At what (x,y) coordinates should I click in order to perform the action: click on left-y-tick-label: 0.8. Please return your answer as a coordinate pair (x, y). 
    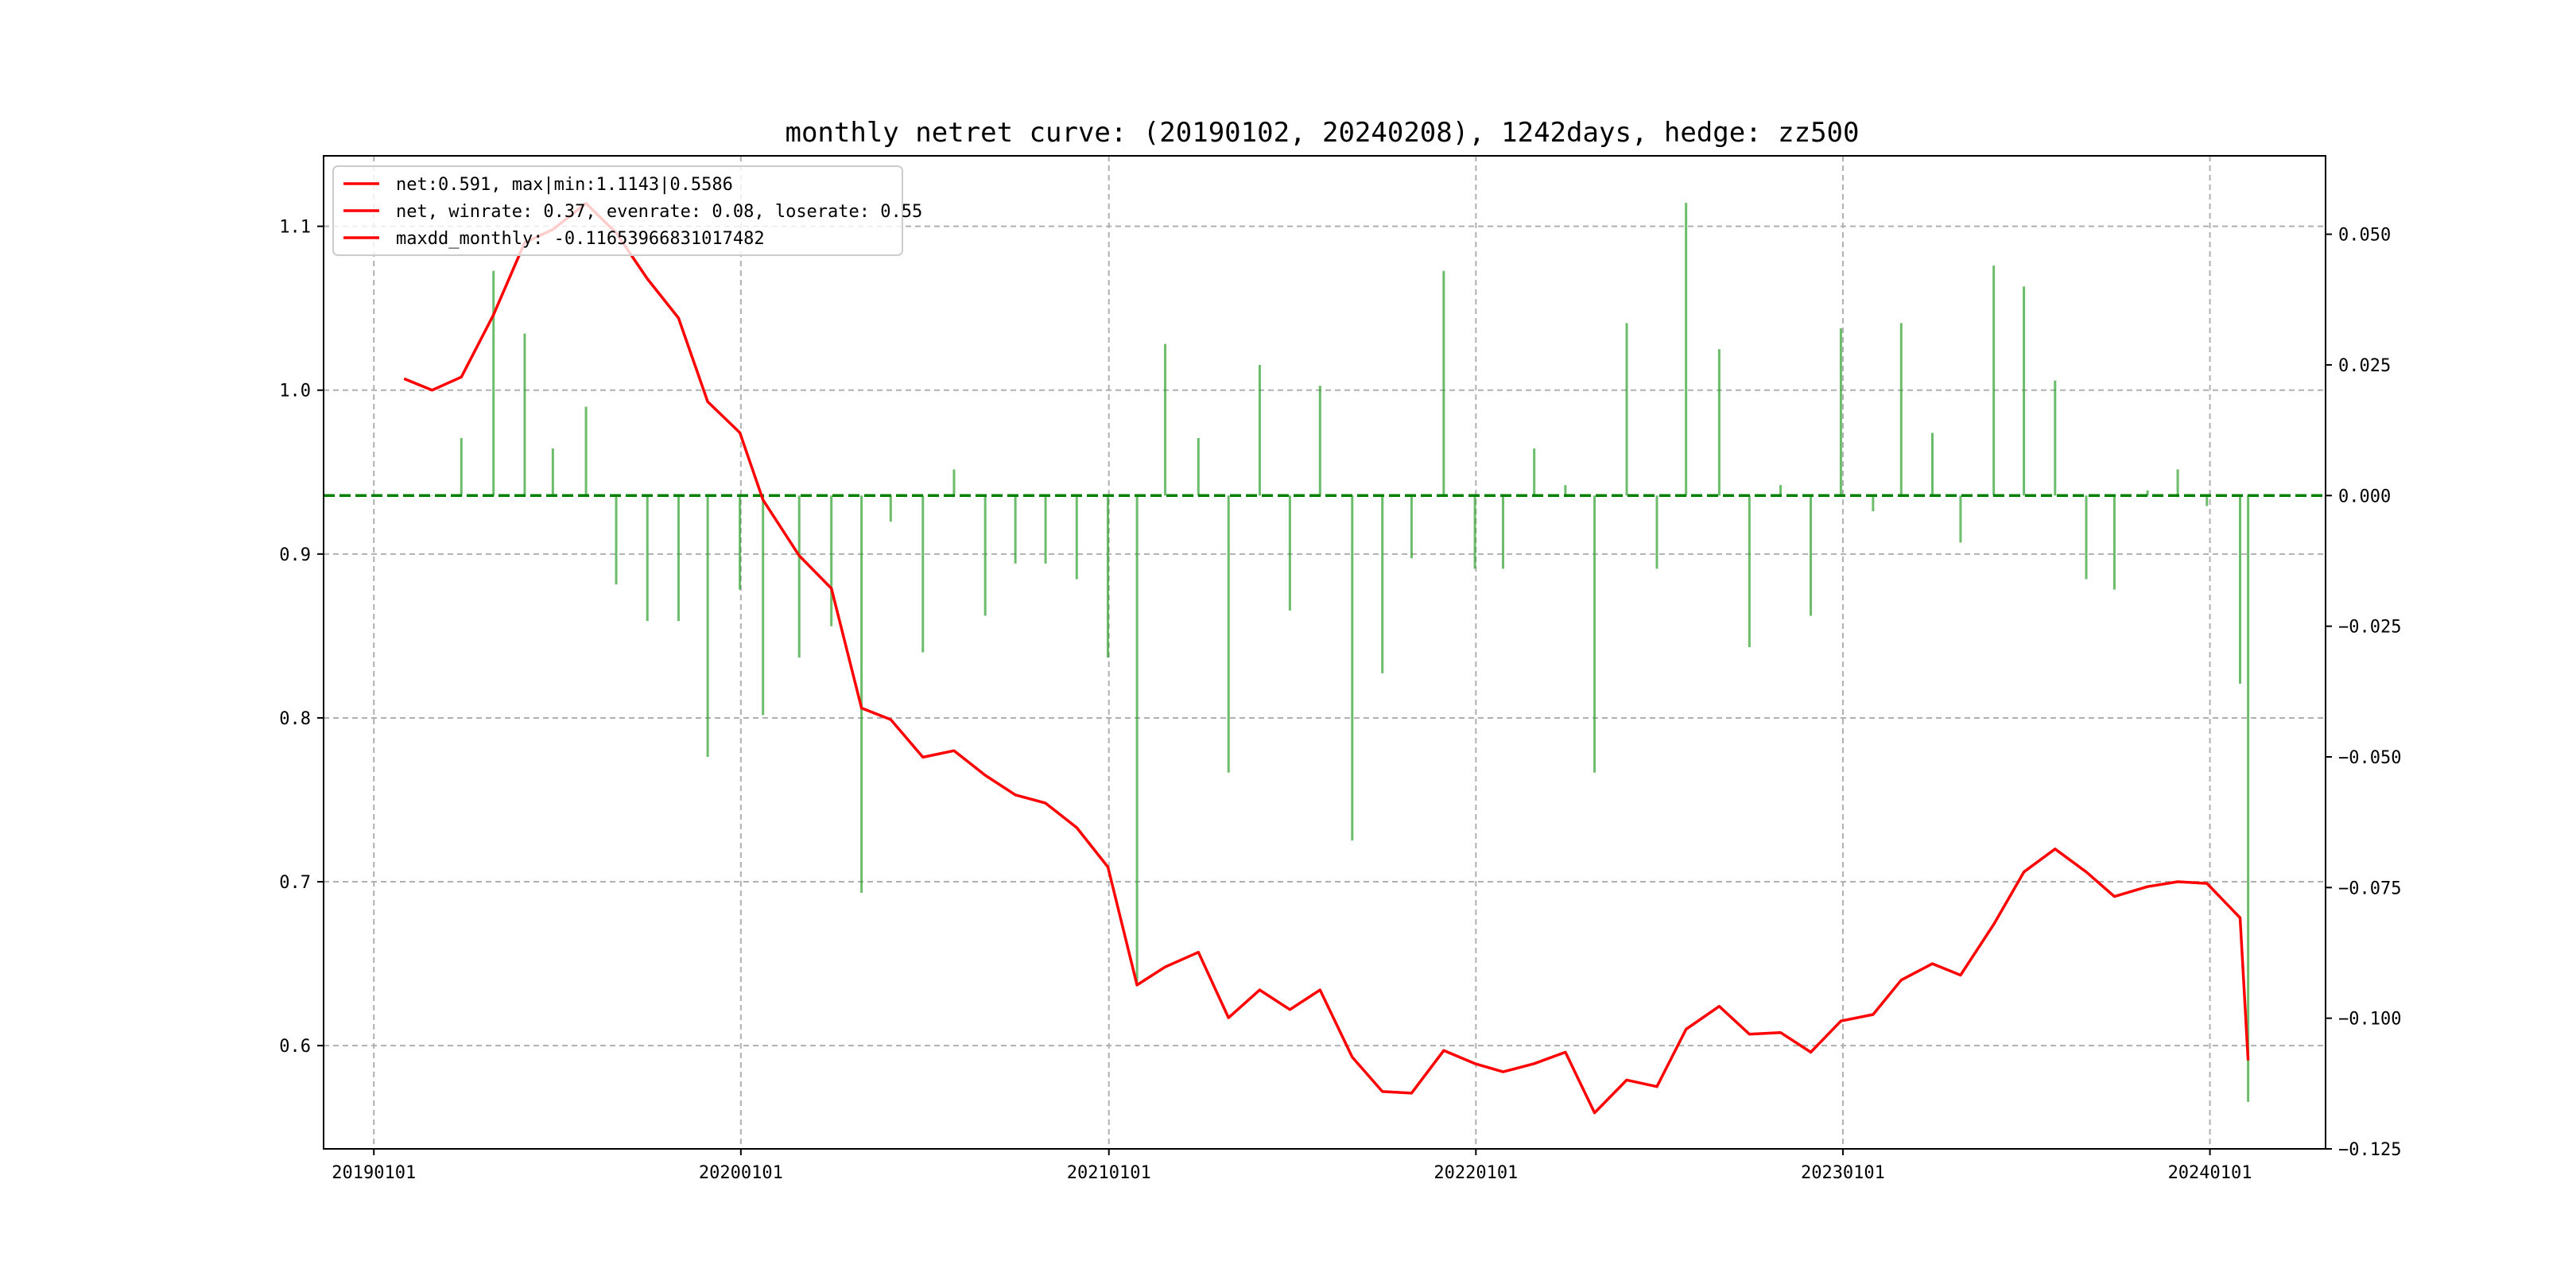
    Looking at the image, I should click on (295, 719).